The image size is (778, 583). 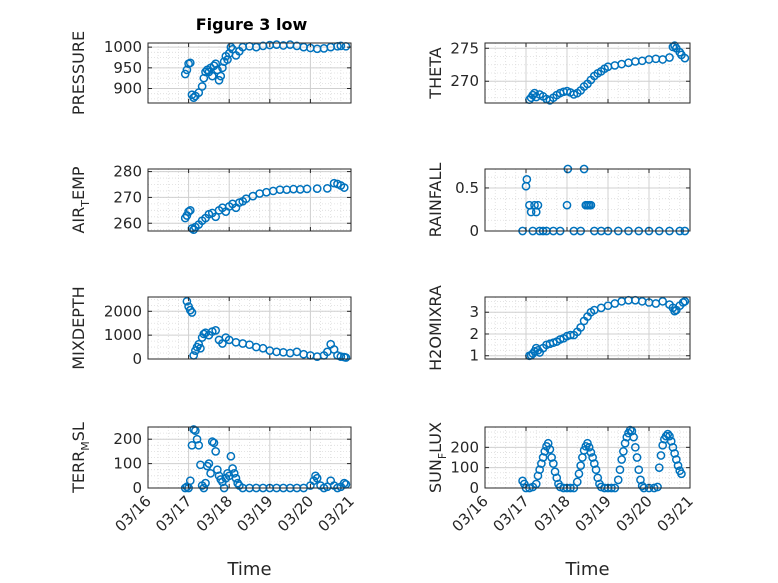 What do you see at coordinates (127, 197) in the screenshot?
I see `y-tick-label: 270` at bounding box center [127, 197].